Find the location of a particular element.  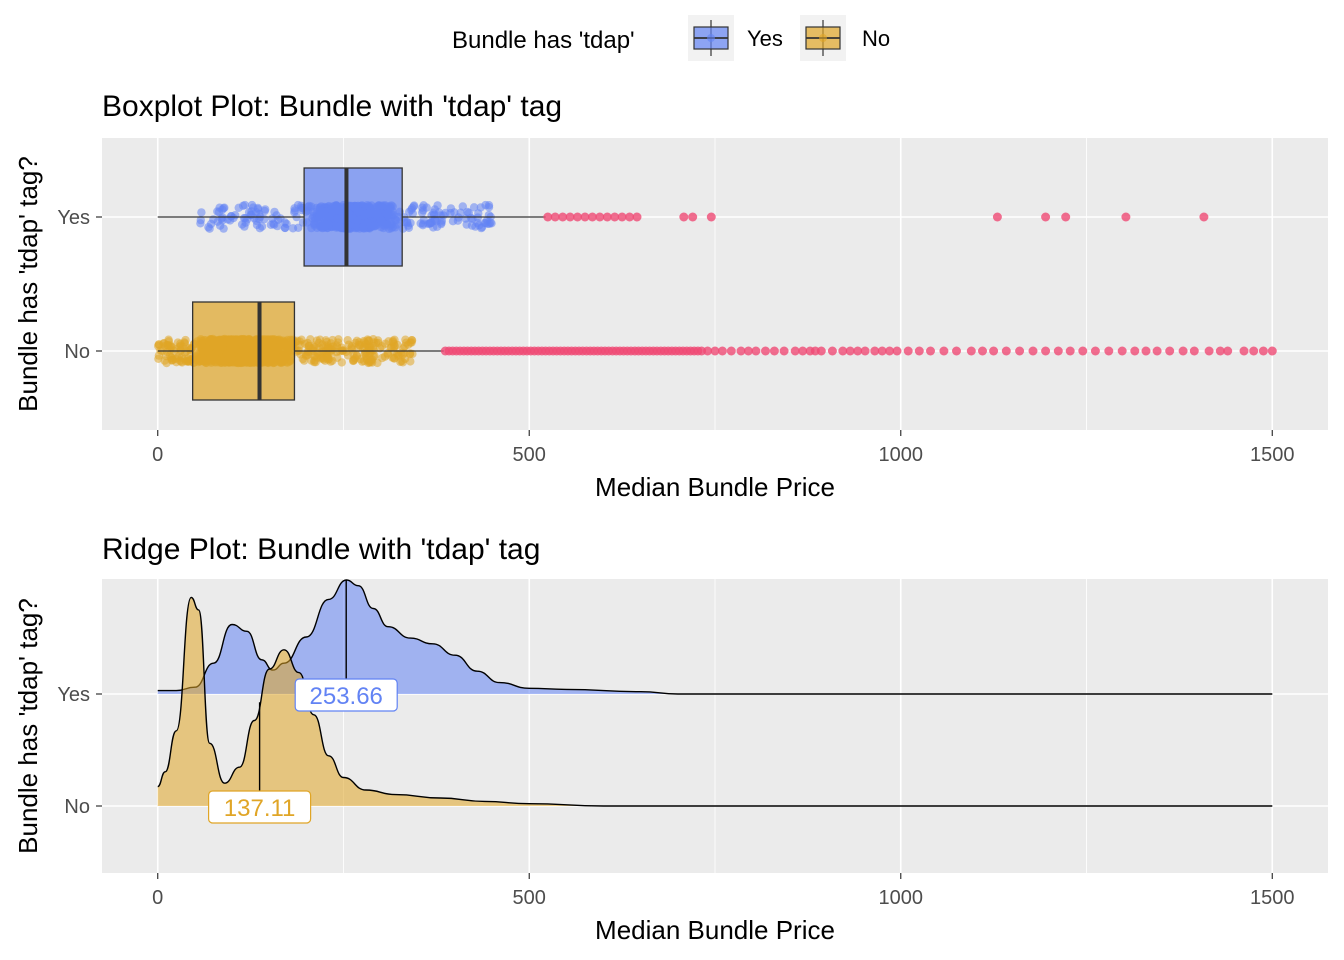

x-tick-label: 500 is located at coordinates (529, 455).